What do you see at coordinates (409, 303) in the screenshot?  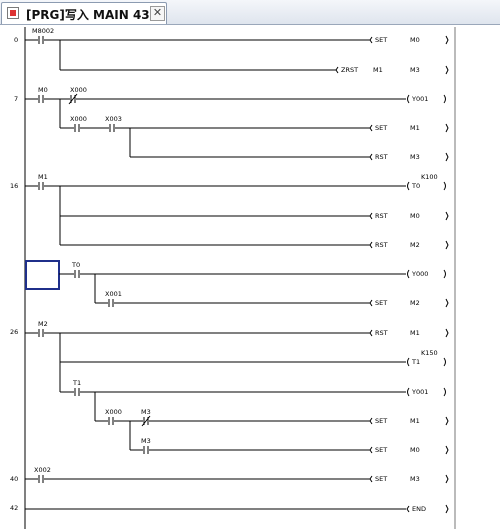 I see `coil-set-m2: SET M2` at bounding box center [409, 303].